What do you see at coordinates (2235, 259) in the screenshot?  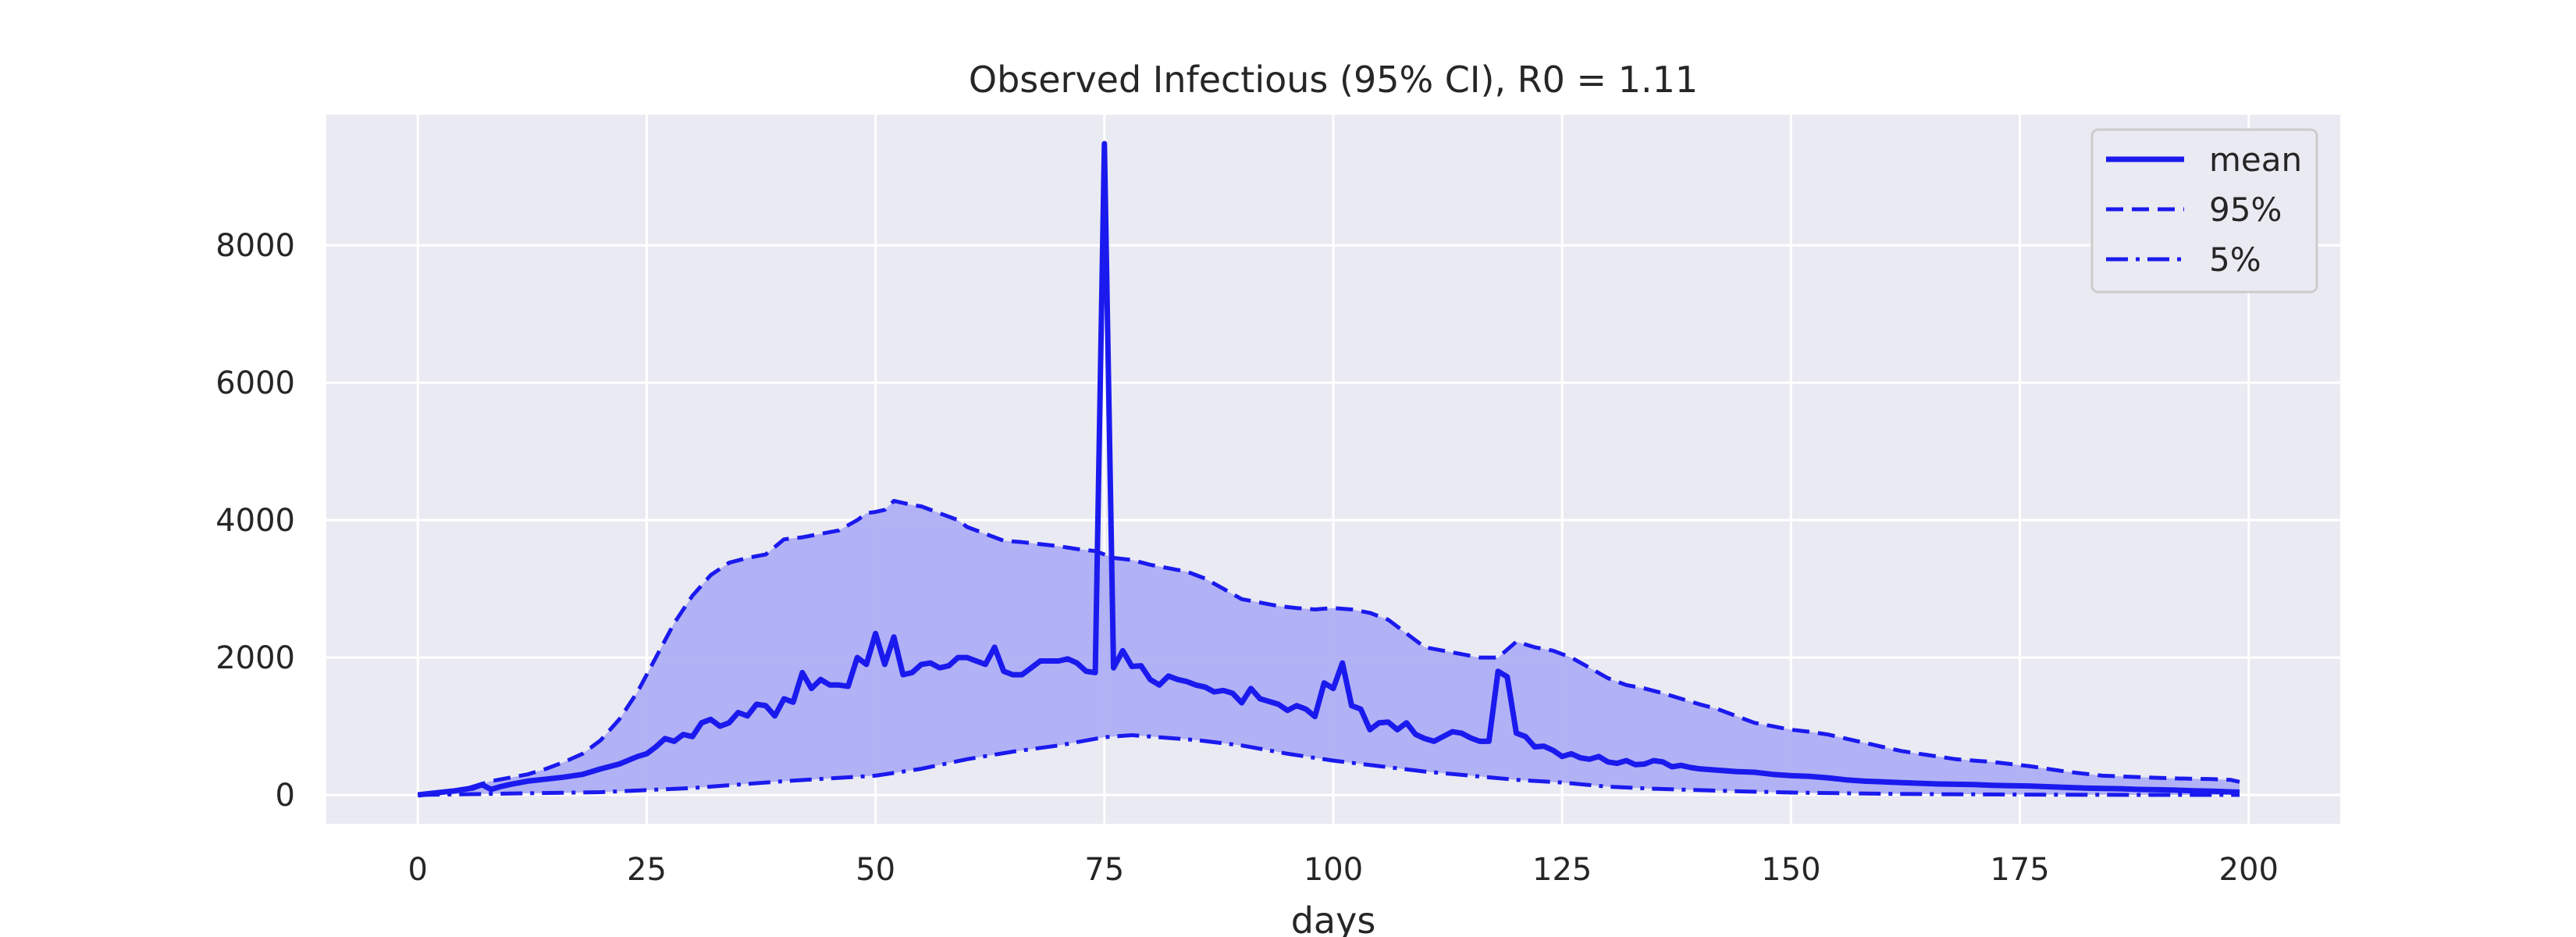 I see `legend-label: 5%` at bounding box center [2235, 259].